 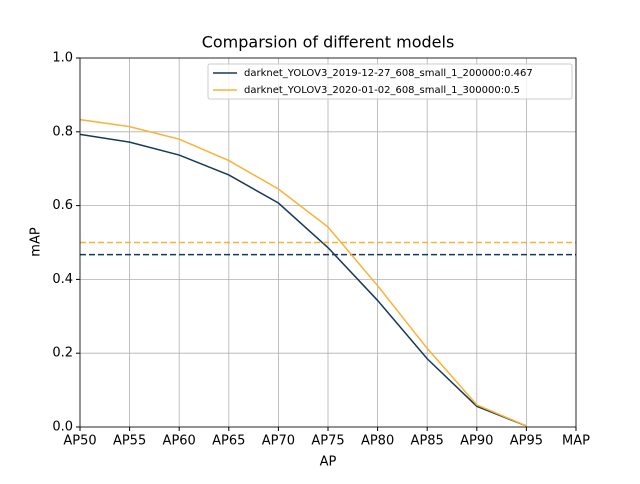 What do you see at coordinates (328, 462) in the screenshot?
I see `x-axis-label: AP` at bounding box center [328, 462].